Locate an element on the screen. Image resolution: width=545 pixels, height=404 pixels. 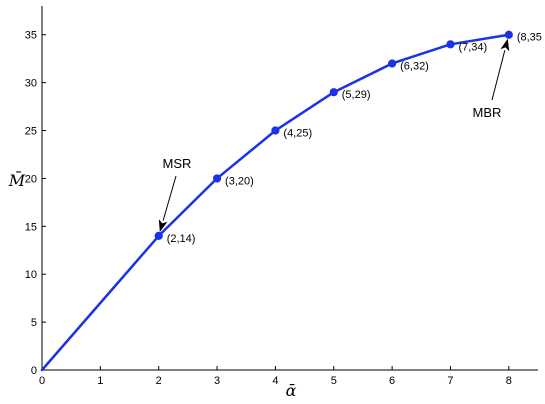
y-tick-label: 35 is located at coordinates (31, 36).